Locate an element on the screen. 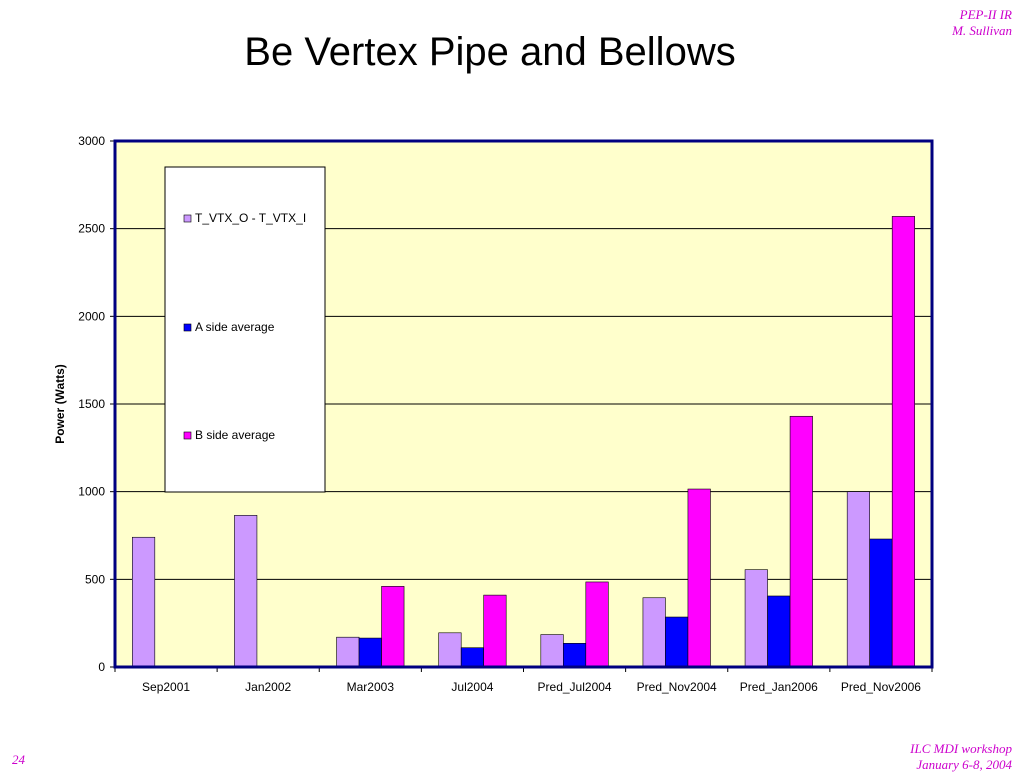 Image resolution: width=1023 pixels, height=780 pixels. x-tick-label: Pred_Nov2006 is located at coordinates (881, 687).